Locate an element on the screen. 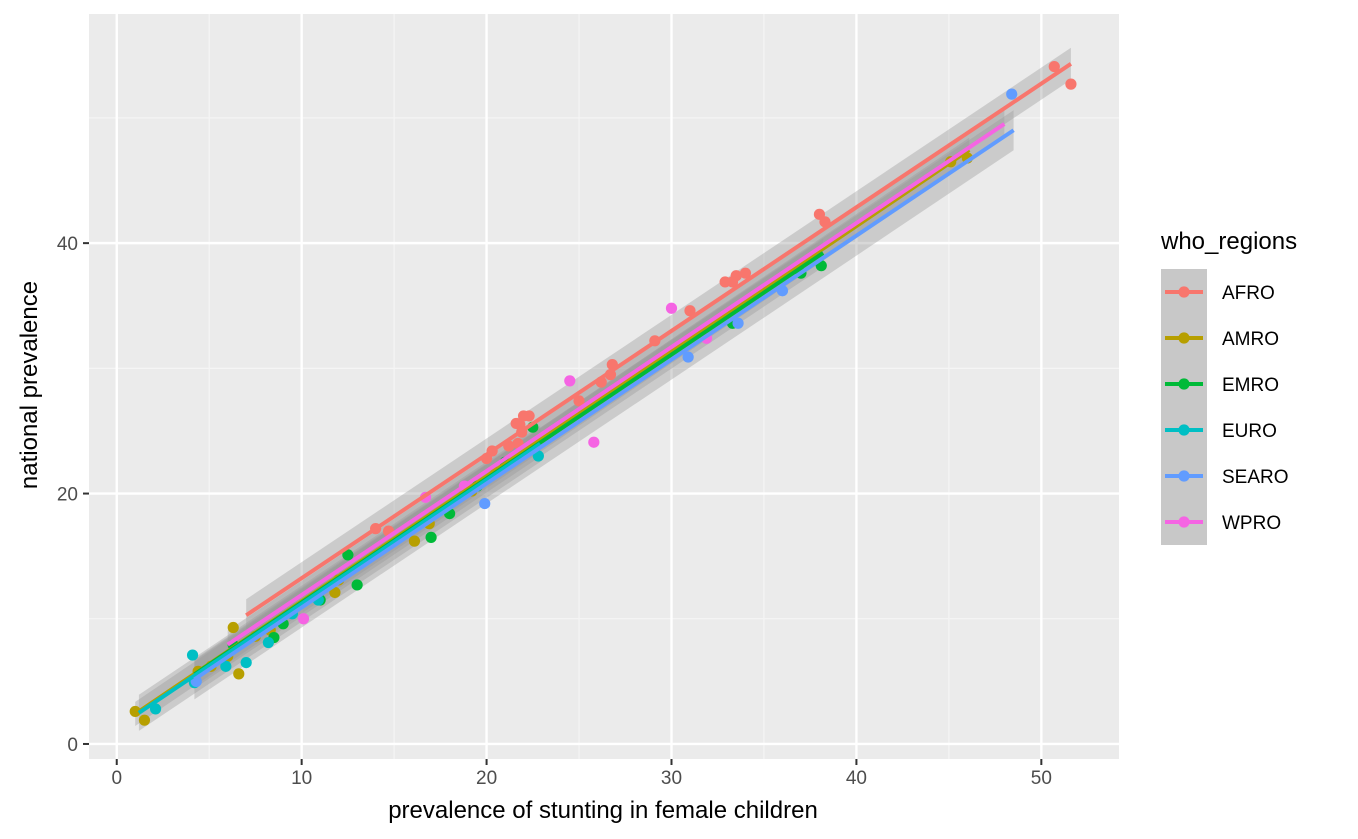 Image resolution: width=1358 pixels, height=839 pixels. legend-label-wpro: WPRO is located at coordinates (1251, 523).